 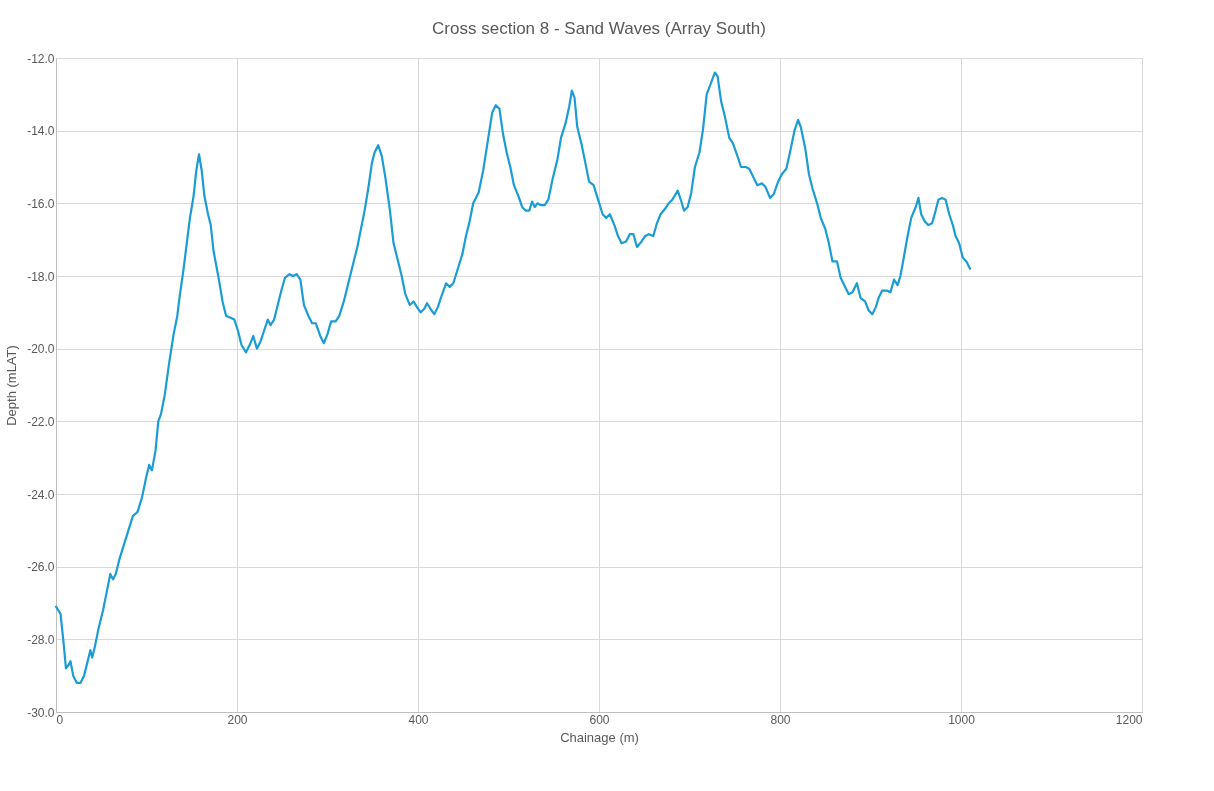 What do you see at coordinates (962, 719) in the screenshot?
I see `x-tick-label: 1000` at bounding box center [962, 719].